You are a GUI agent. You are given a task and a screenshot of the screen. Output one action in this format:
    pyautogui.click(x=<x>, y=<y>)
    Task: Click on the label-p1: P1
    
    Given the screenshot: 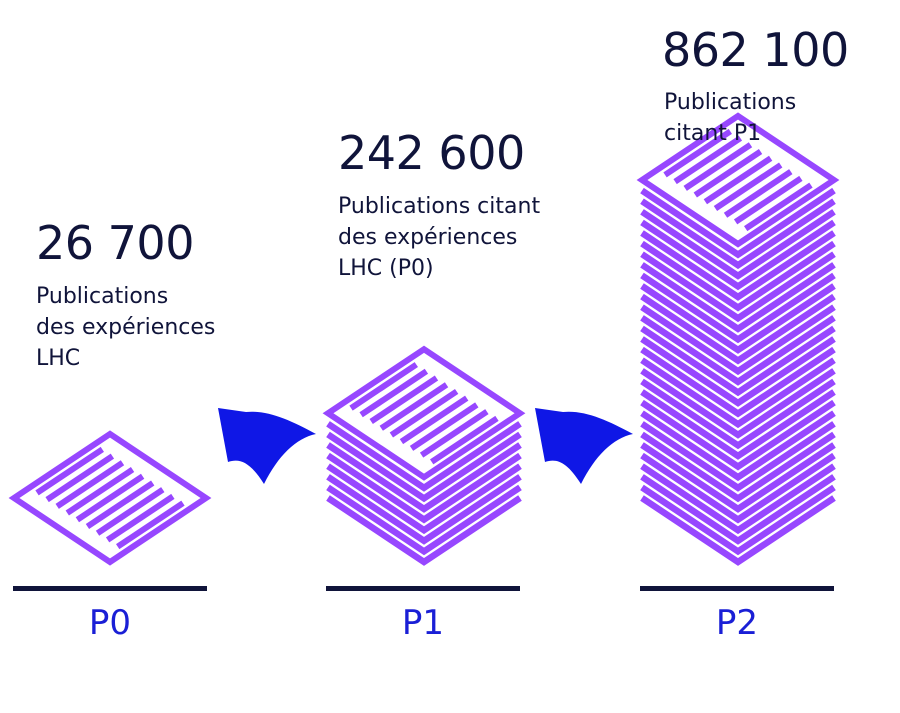 What is the action you would take?
    pyautogui.click(x=423, y=623)
    